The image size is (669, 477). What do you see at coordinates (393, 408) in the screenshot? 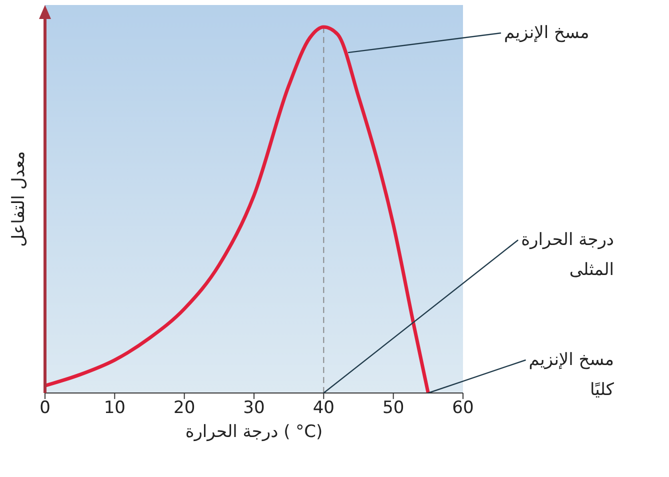
I see `x-tick-label: 50` at bounding box center [393, 408].